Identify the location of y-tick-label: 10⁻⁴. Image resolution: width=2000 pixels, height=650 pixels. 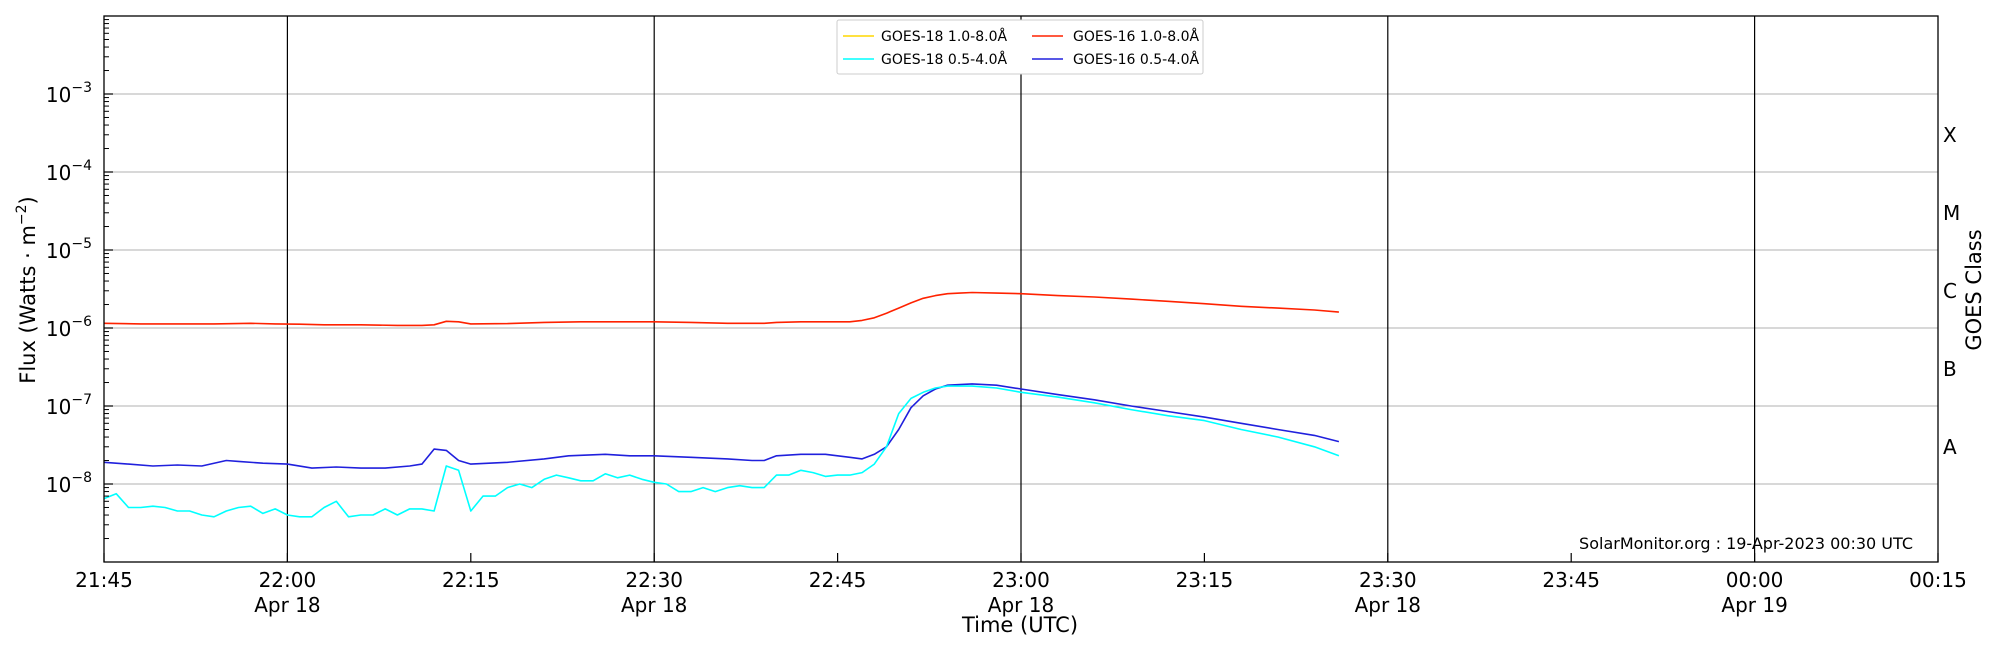
(69, 171).